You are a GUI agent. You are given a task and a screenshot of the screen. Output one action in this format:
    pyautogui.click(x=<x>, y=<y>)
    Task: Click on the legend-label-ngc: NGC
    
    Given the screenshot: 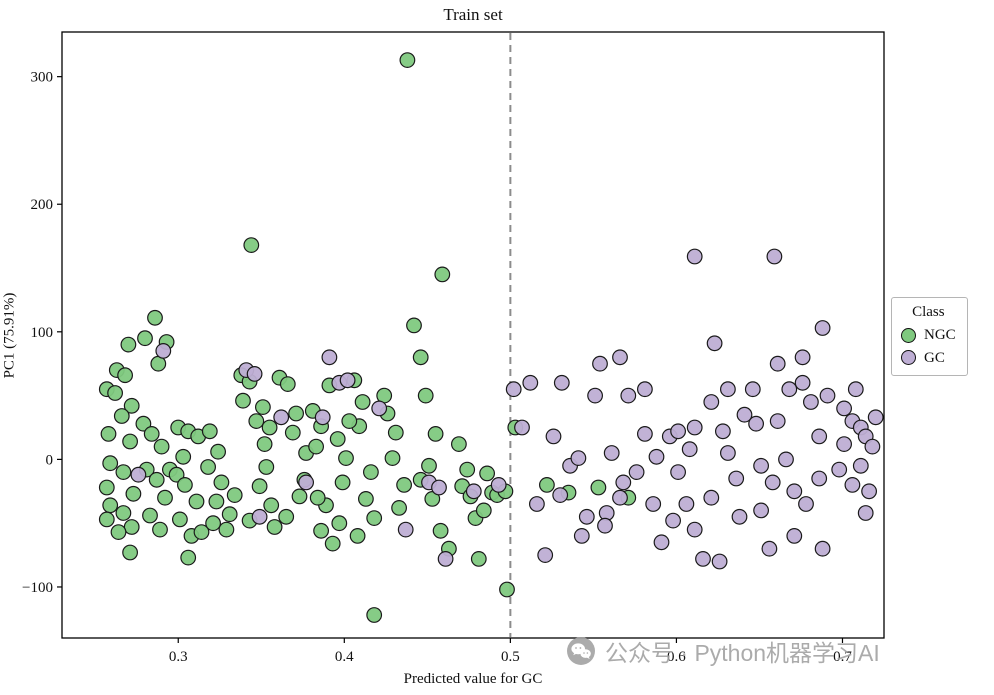 What is the action you would take?
    pyautogui.click(x=940, y=334)
    